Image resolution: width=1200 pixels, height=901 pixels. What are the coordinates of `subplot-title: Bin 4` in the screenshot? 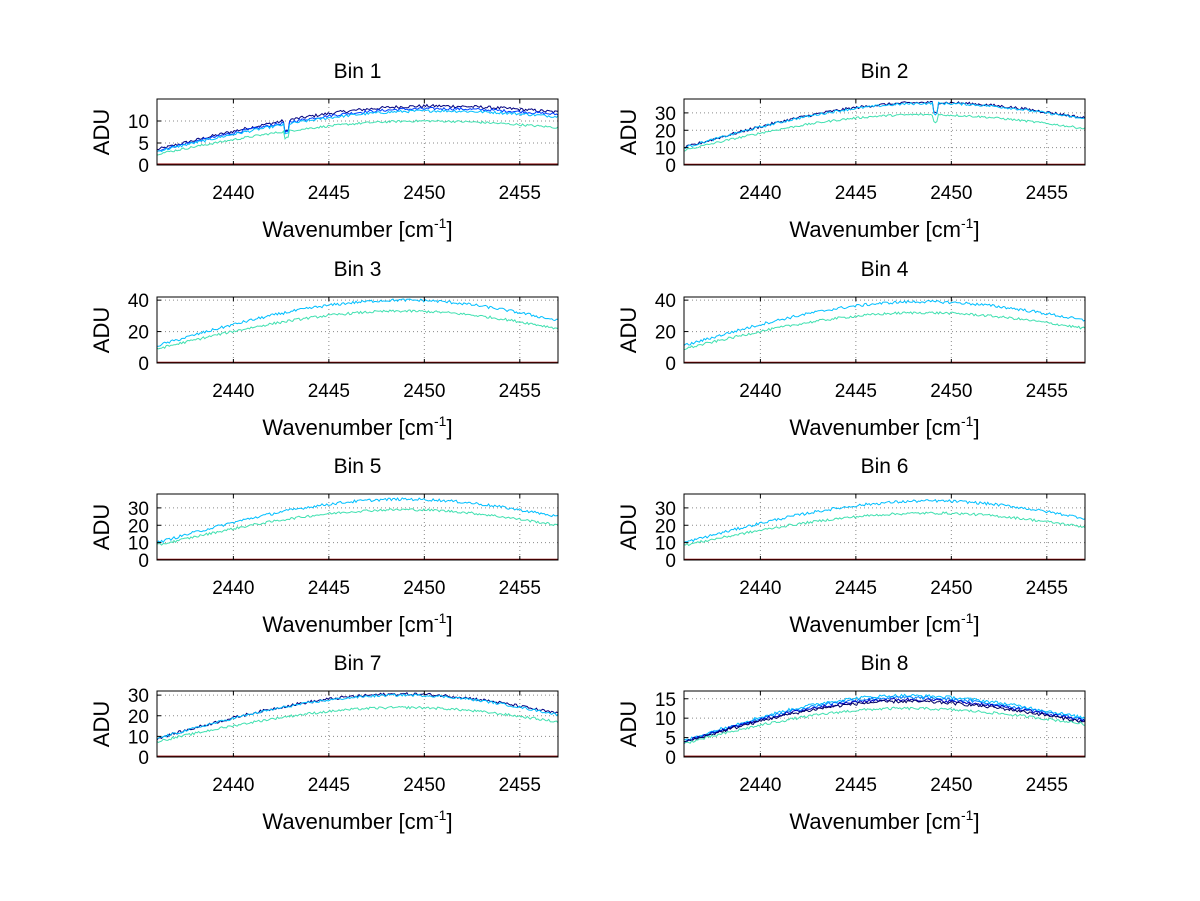 It's located at (885, 269).